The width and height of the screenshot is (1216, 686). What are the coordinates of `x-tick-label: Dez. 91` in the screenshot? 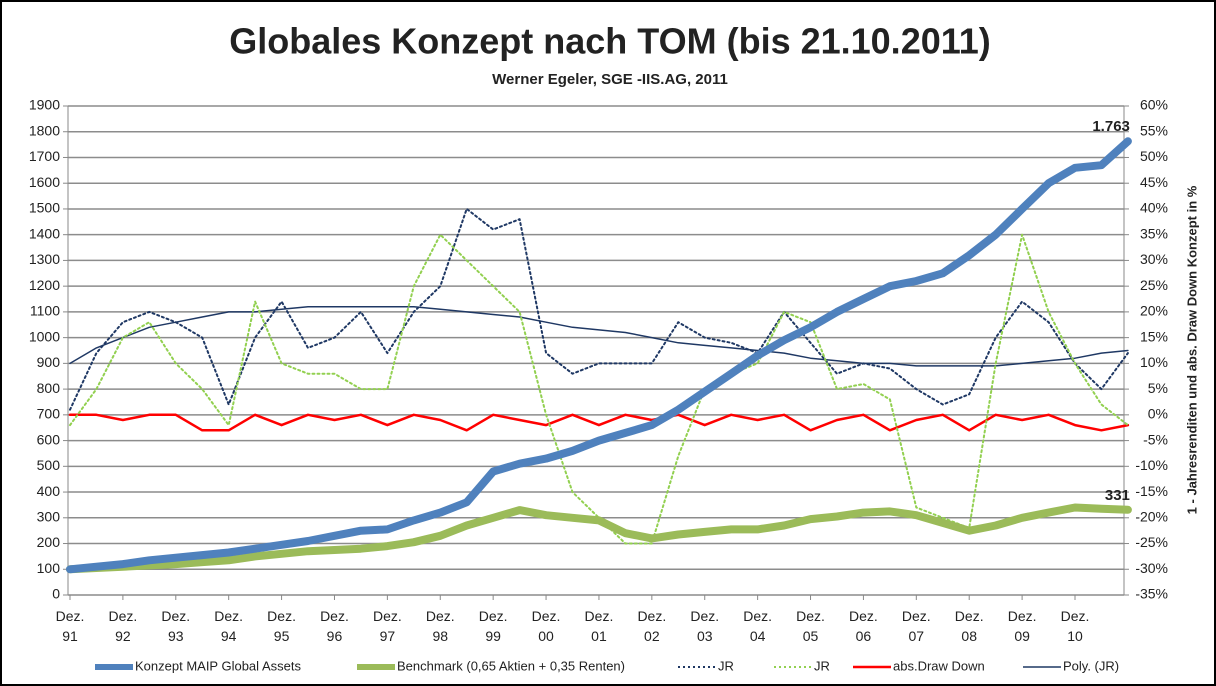 It's located at (70, 626).